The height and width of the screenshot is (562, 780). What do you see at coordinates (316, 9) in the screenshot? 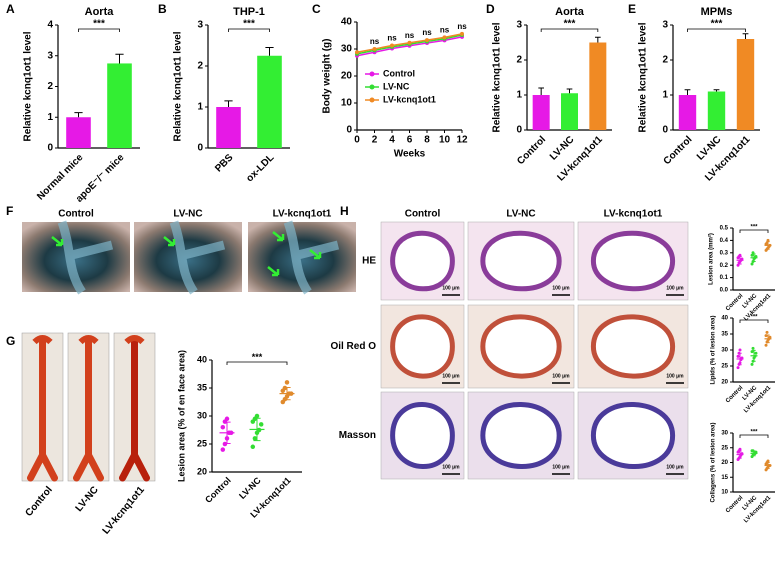
I see `panel-letter: C` at bounding box center [316, 9].